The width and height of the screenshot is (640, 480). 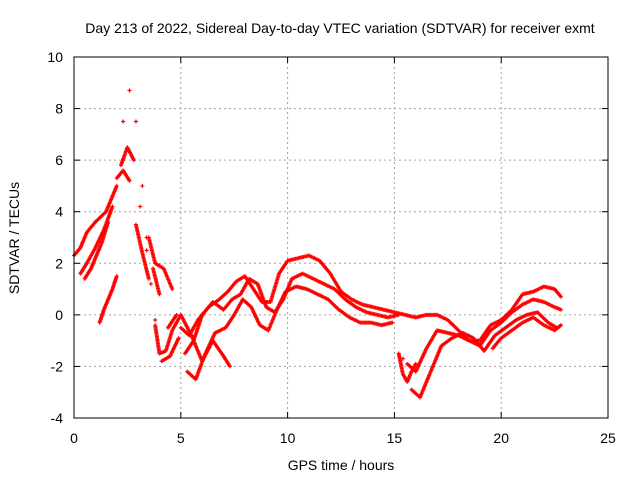 I want to click on x-tick-label: 15, so click(x=395, y=438).